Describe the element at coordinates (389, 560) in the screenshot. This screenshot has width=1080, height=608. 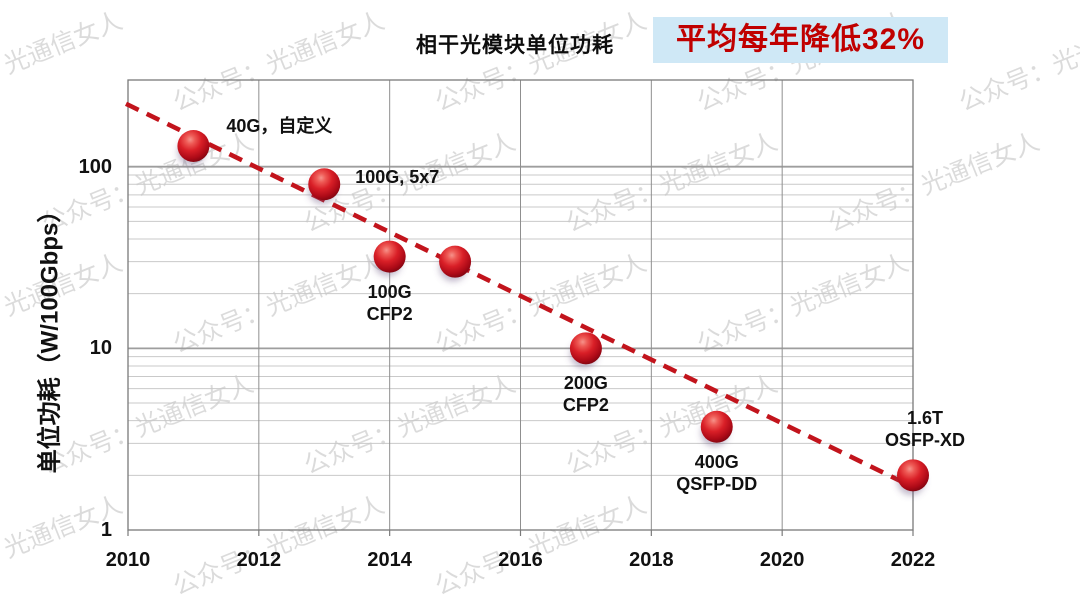
I see `x-tick-label: 2014` at that location.